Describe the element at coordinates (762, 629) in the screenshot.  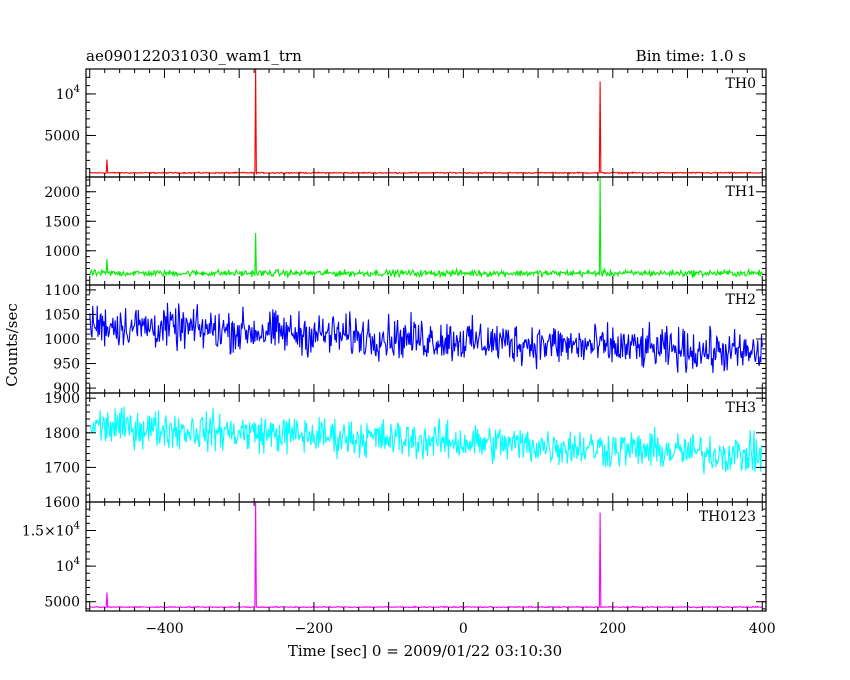
I see `x-tick-label: 400` at that location.